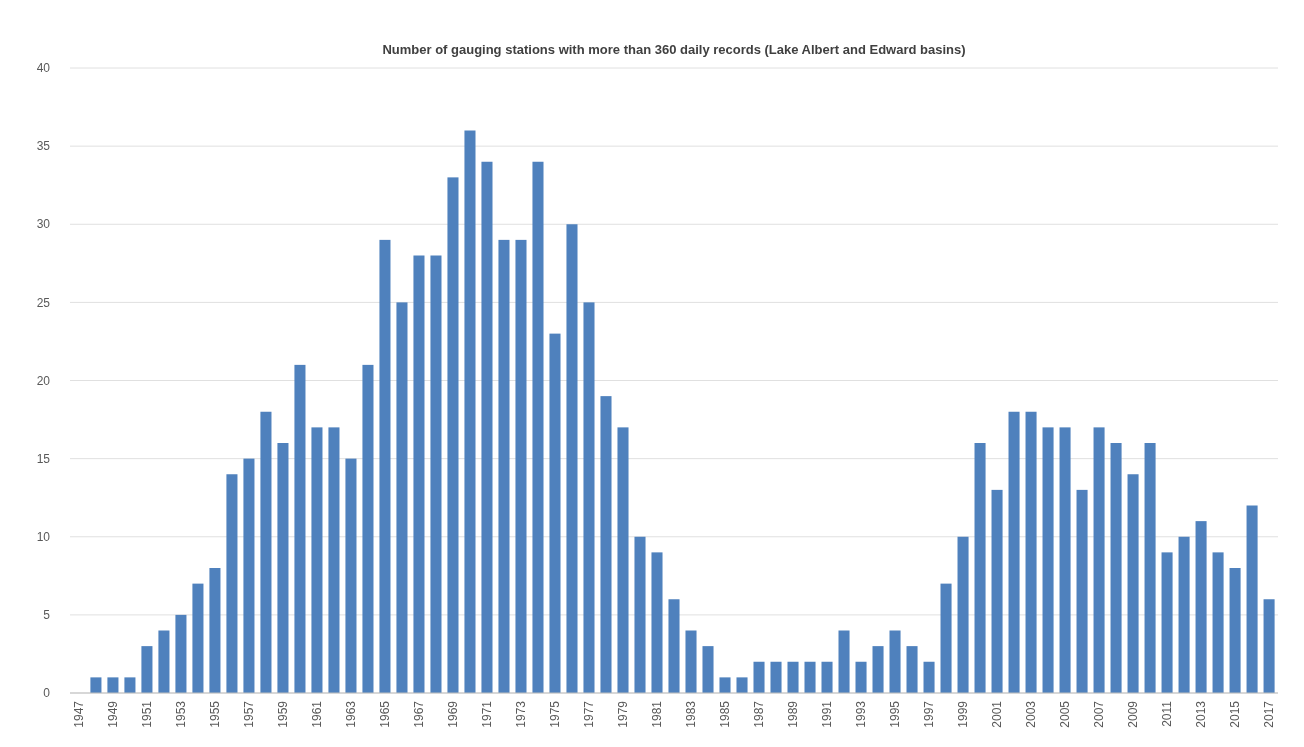  Describe the element at coordinates (895, 714) in the screenshot. I see `x-tick-label: 1995` at that location.